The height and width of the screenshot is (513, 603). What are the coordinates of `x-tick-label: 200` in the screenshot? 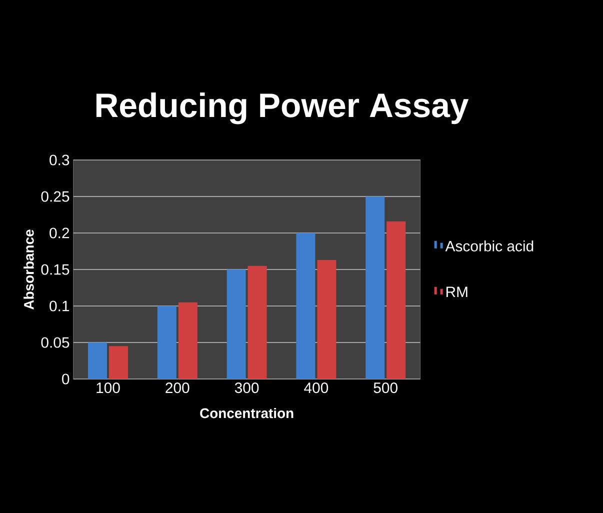 It's located at (178, 388).